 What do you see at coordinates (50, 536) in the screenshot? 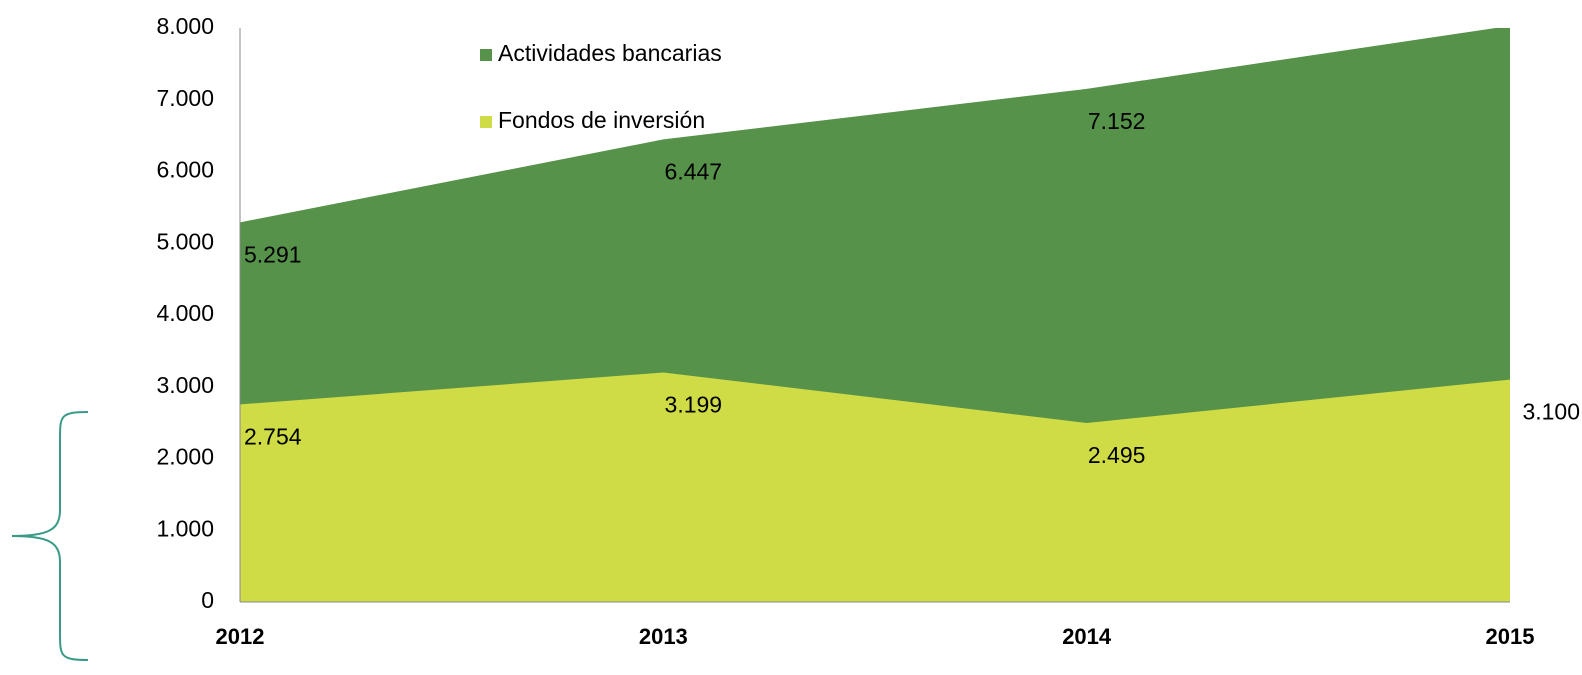
I see `brace` at bounding box center [50, 536].